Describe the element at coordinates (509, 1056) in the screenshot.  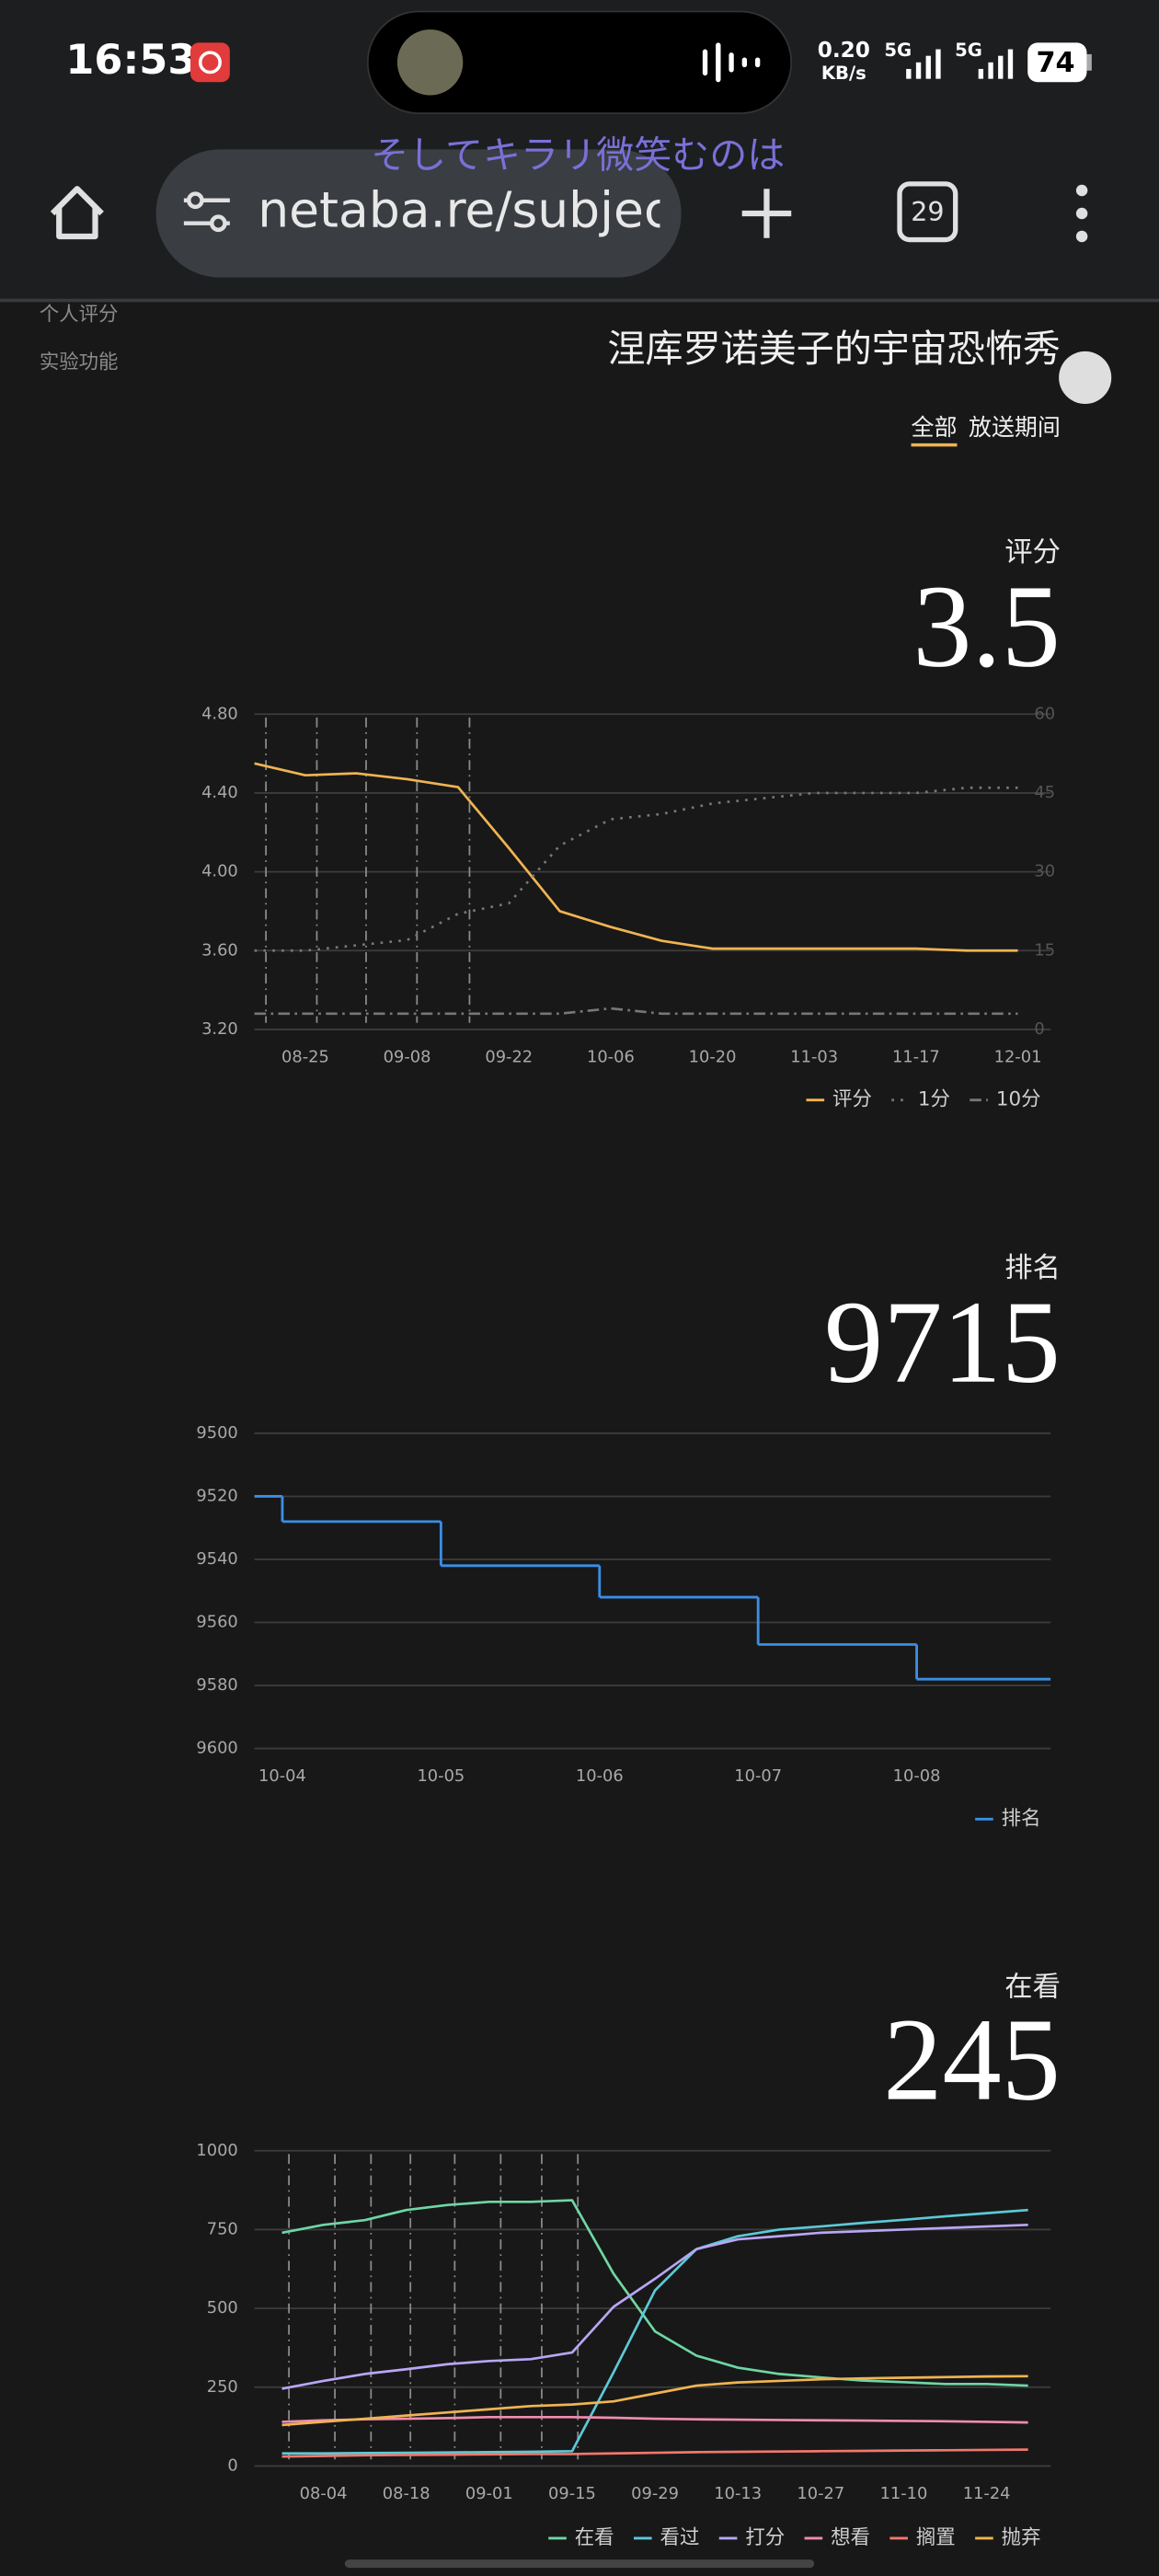
I see `x-tick-label: 09-22` at that location.